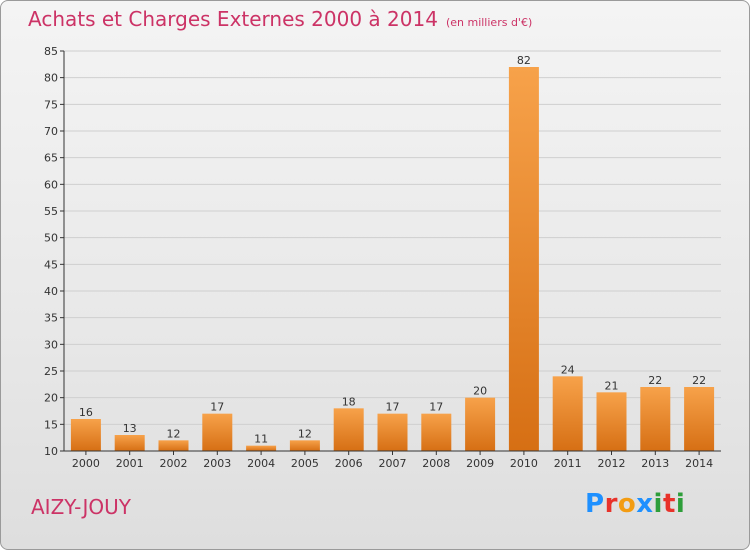  What do you see at coordinates (612, 463) in the screenshot?
I see `x-tick-label: 2012` at bounding box center [612, 463].